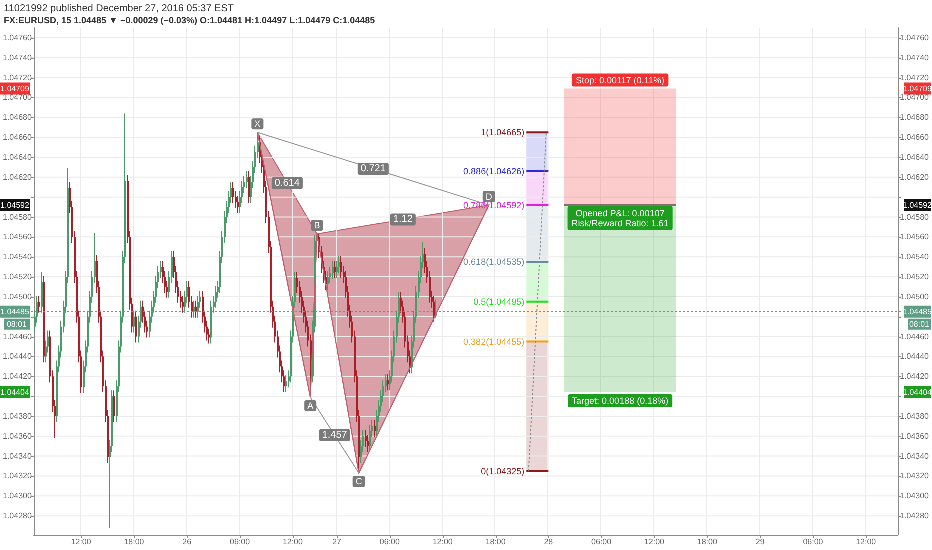  What do you see at coordinates (915, 436) in the screenshot?
I see `y2-tick-label: 1.04360` at bounding box center [915, 436].